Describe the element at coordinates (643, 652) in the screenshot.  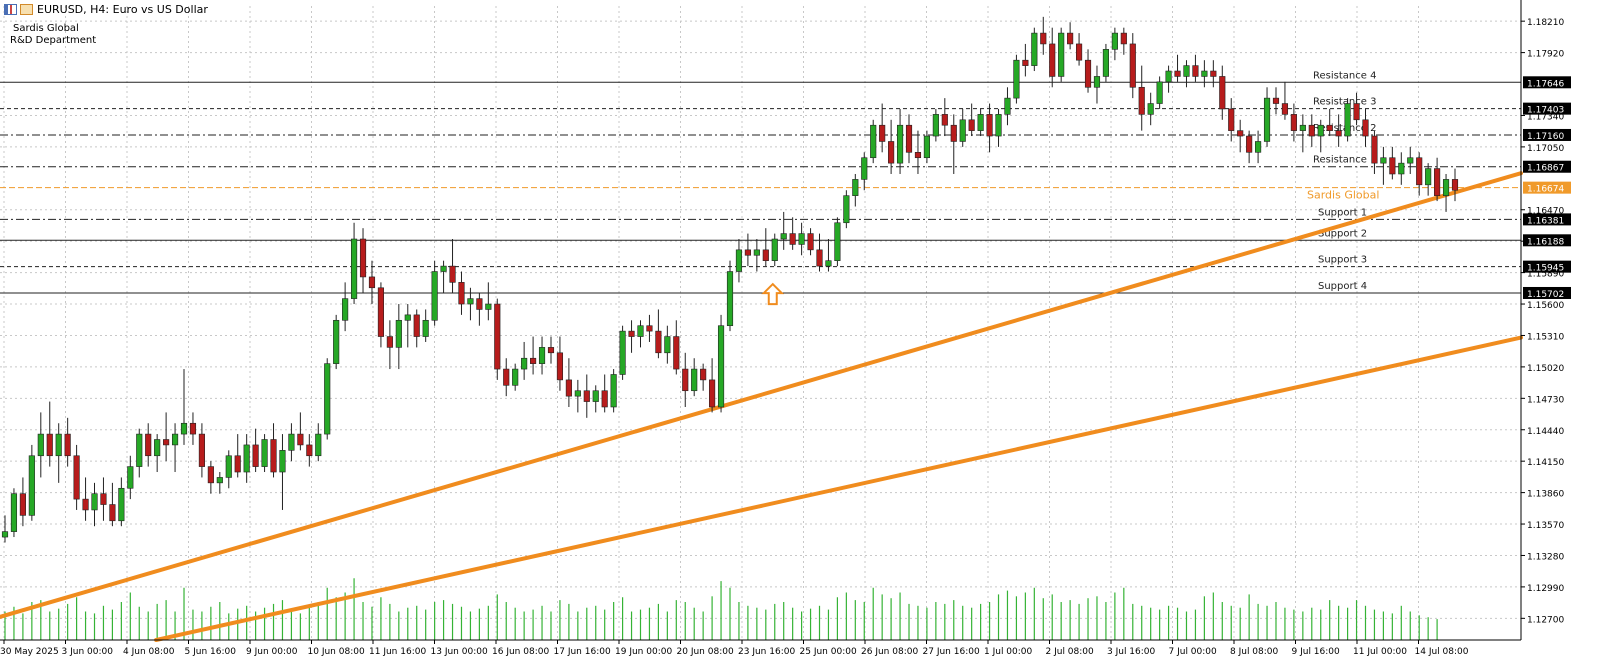
I see `x-tick-label: 19 Jun 00:00` at that location.